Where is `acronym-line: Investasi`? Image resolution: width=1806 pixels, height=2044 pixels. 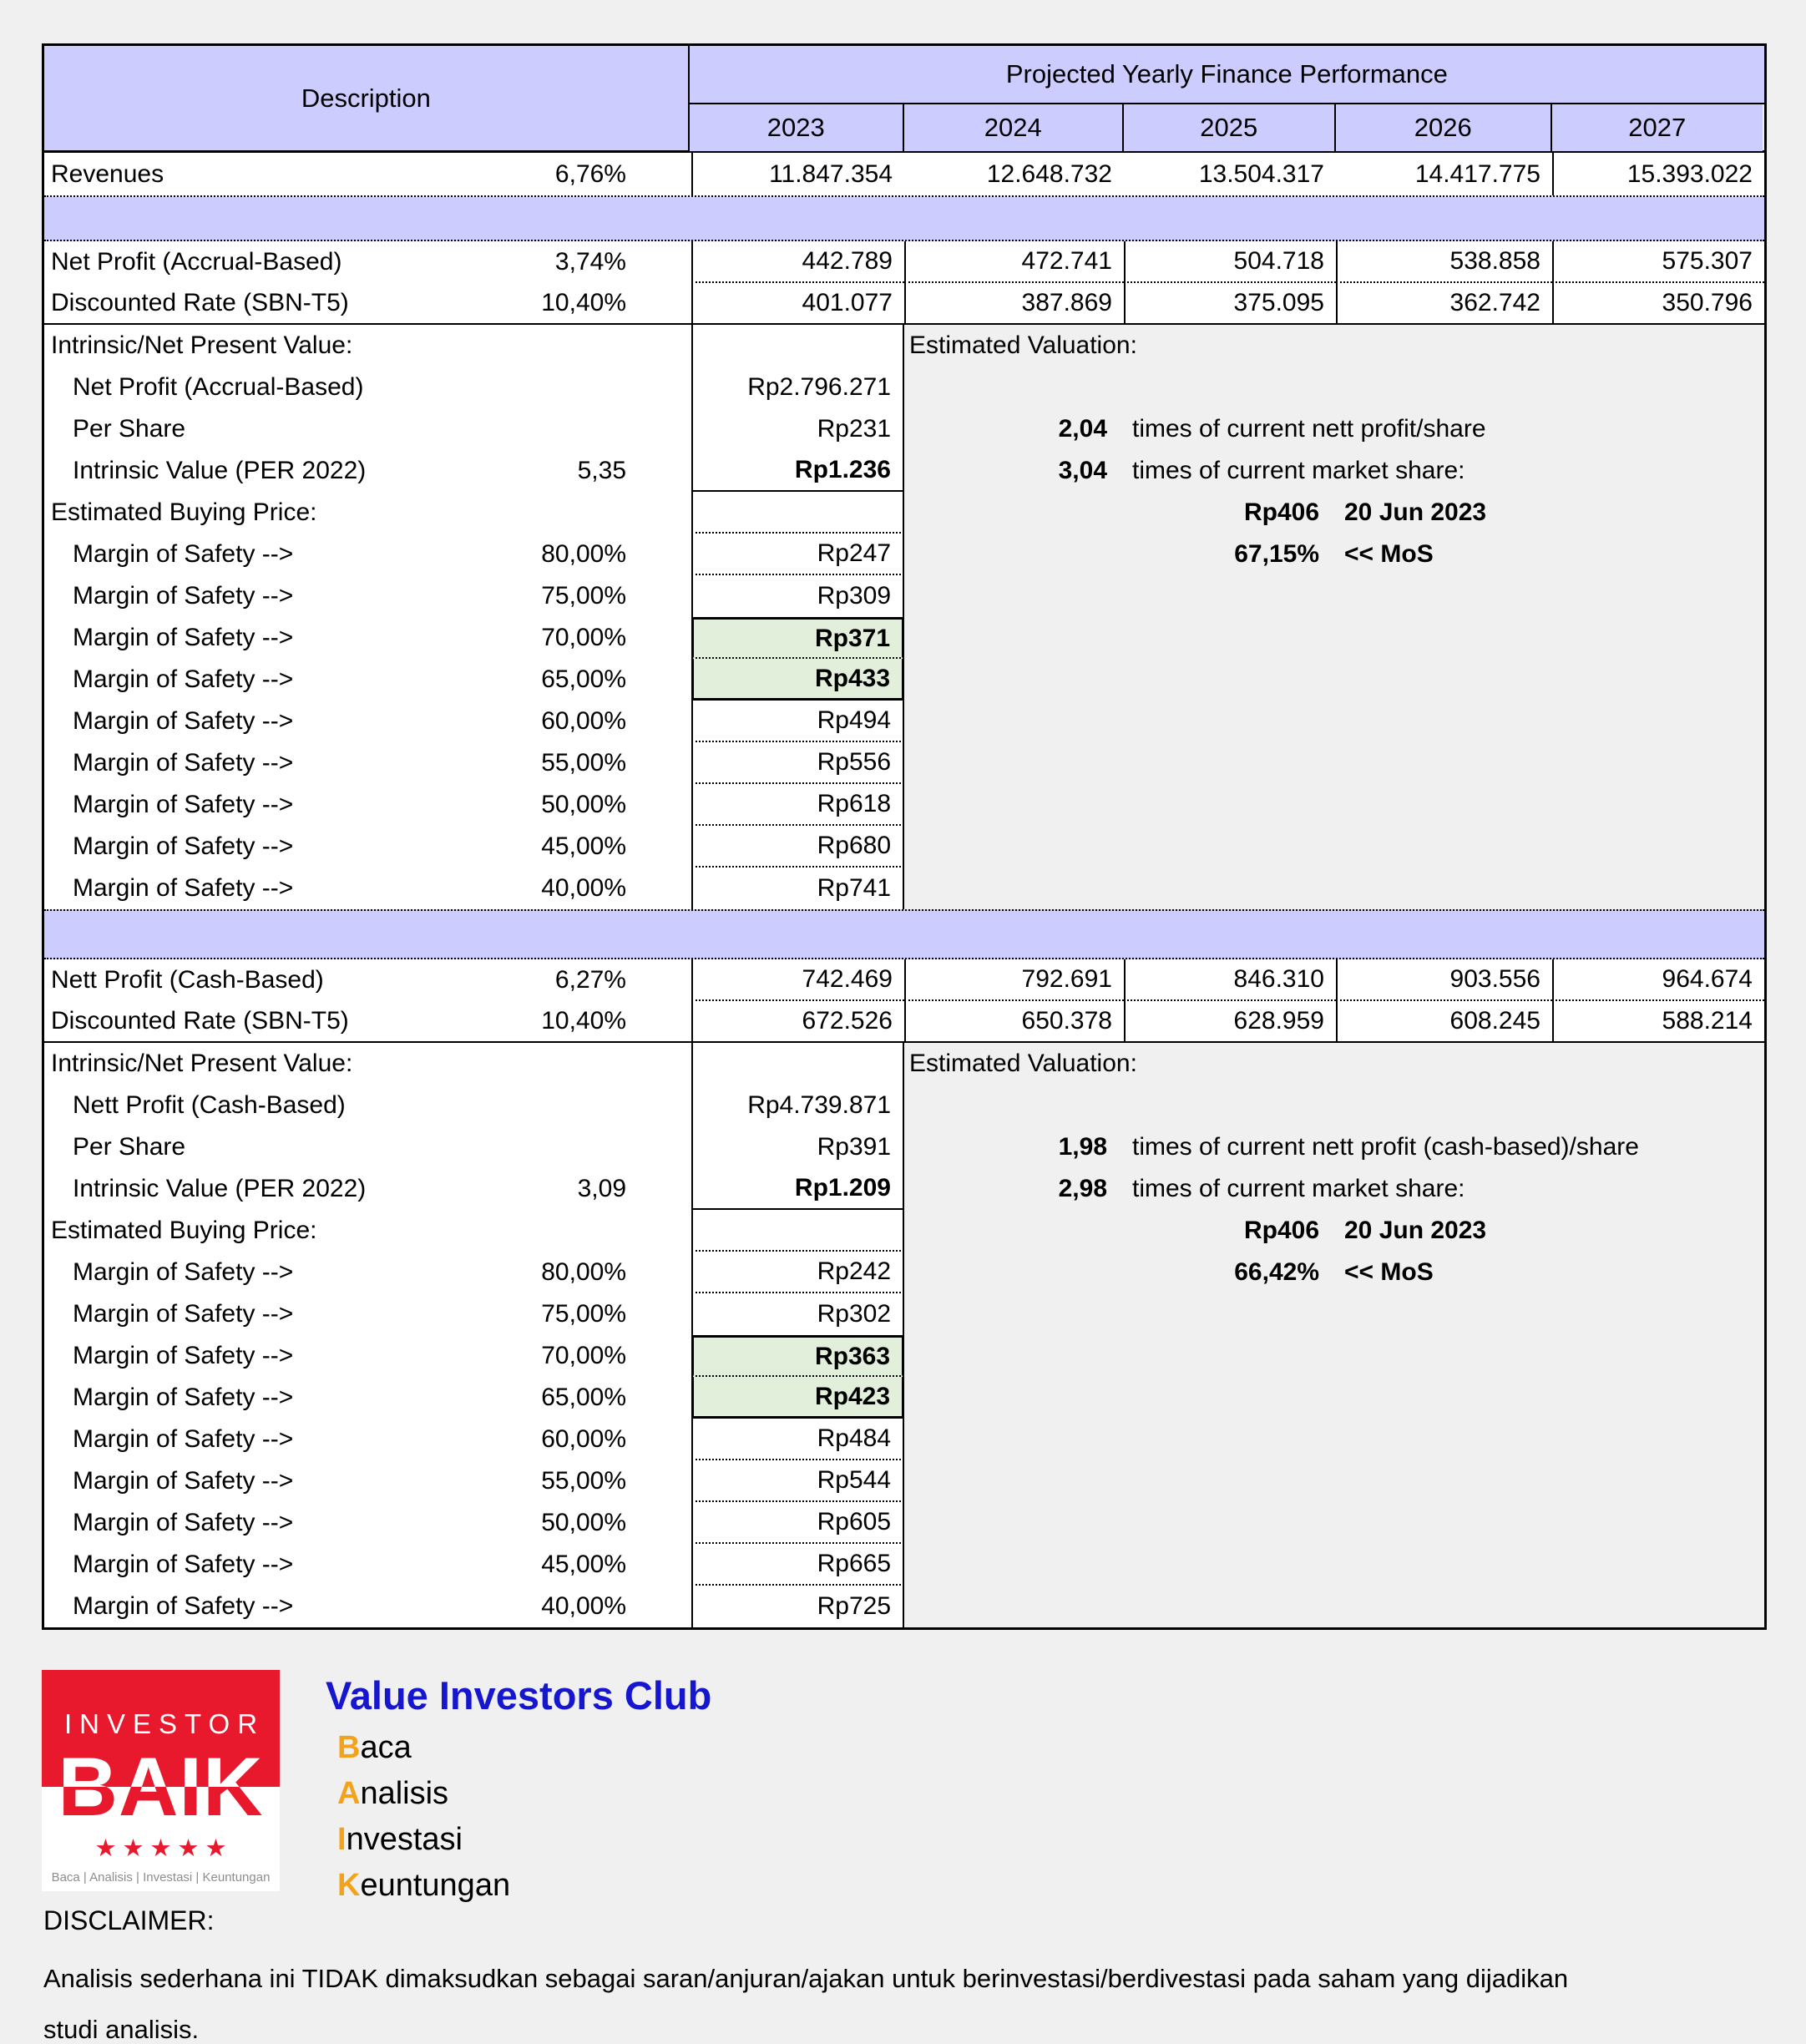
acronym-line: Investasi is located at coordinates (518, 1840).